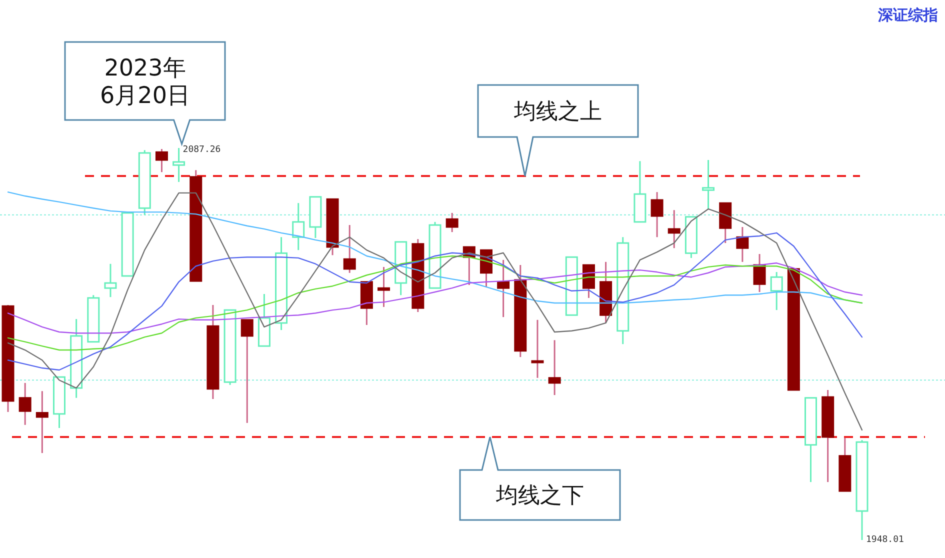 This screenshot has height=558, width=945. Describe the element at coordinates (539, 496) in the screenshot. I see `ref-line-label: 均线之下` at that location.